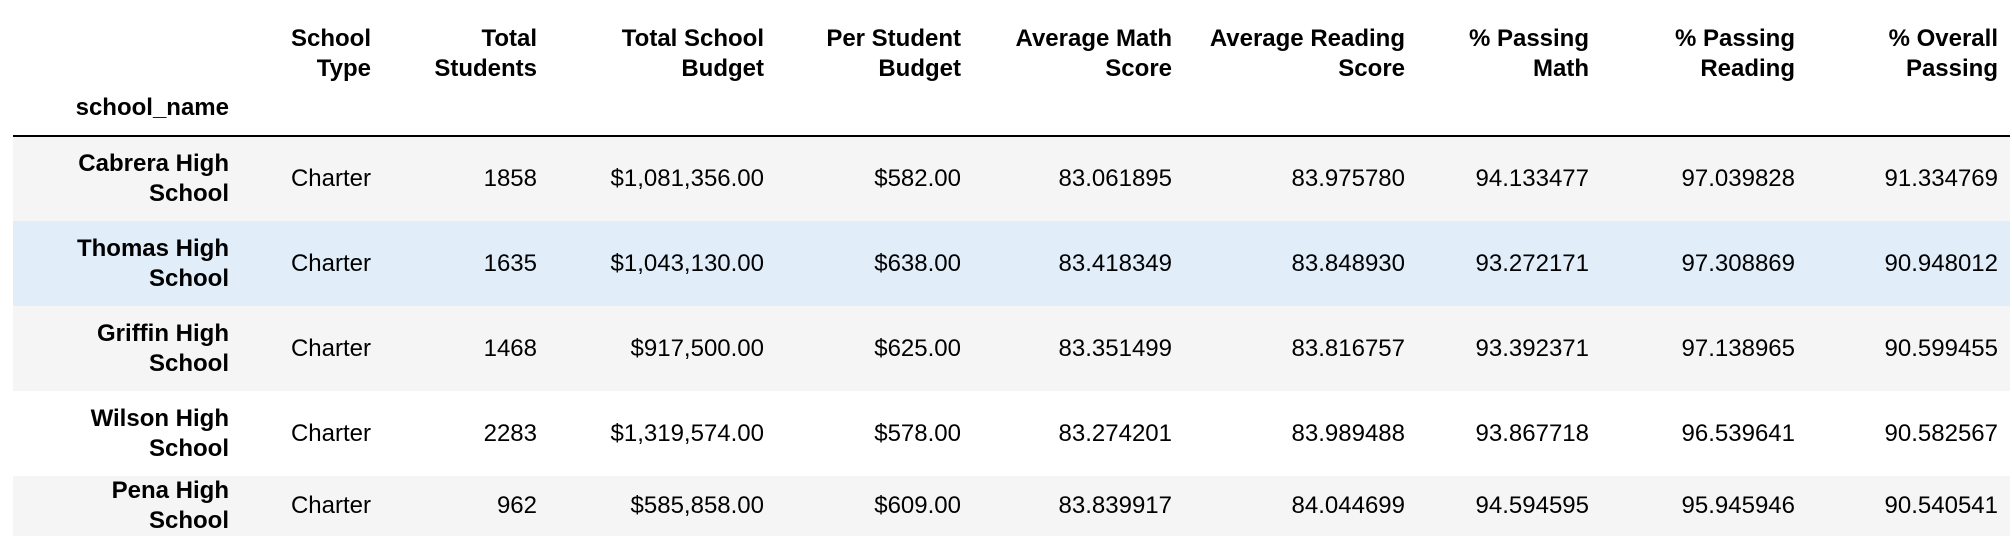  What do you see at coordinates (152, 263) in the screenshot?
I see `row-index-label: Thomas High School` at bounding box center [152, 263].